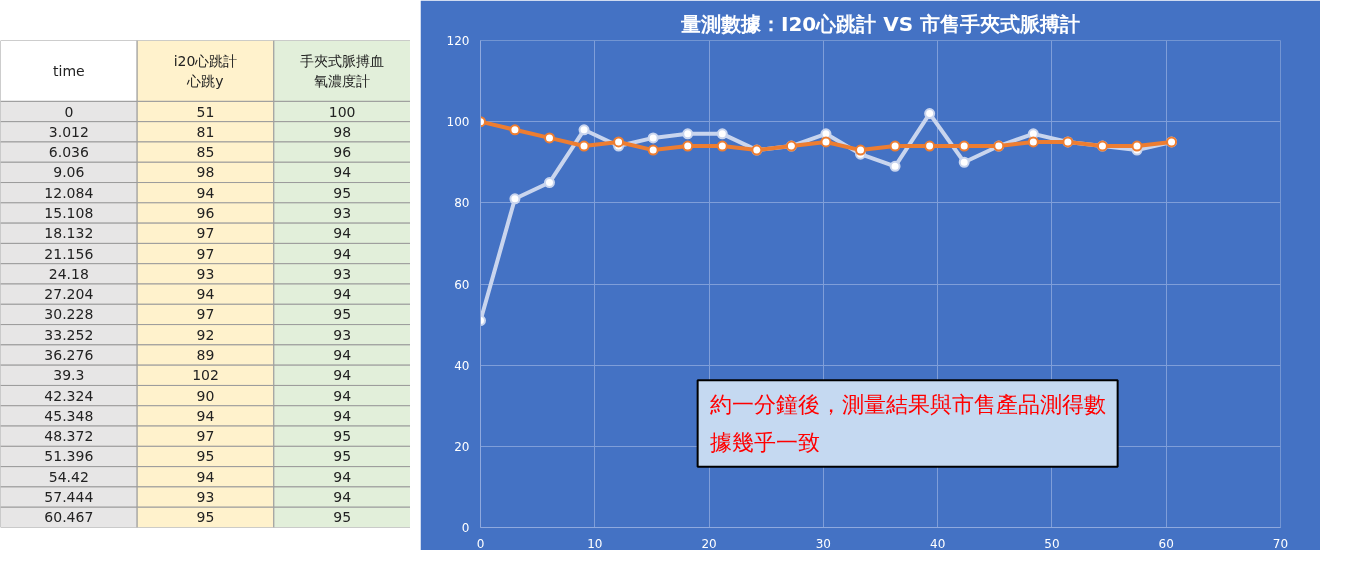  I want to click on data-label: 81, so click(205, 131).